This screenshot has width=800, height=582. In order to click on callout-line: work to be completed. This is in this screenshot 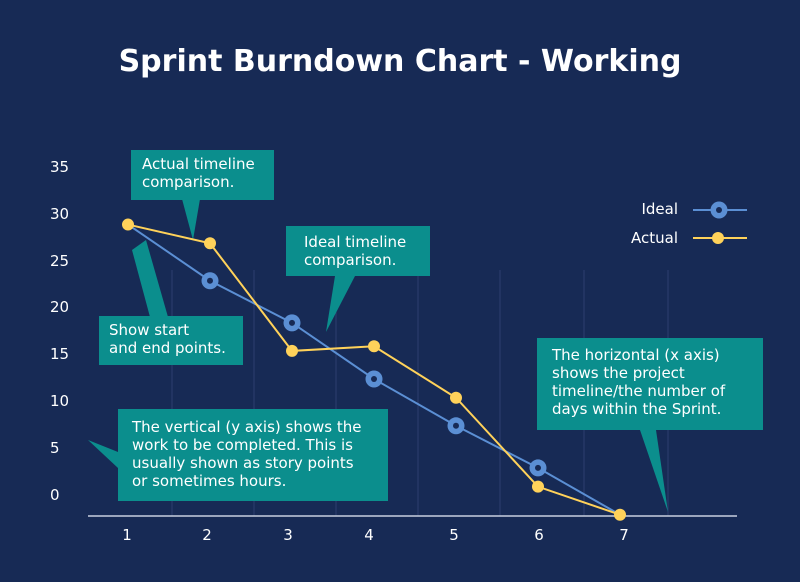, I will do `click(242, 445)`.